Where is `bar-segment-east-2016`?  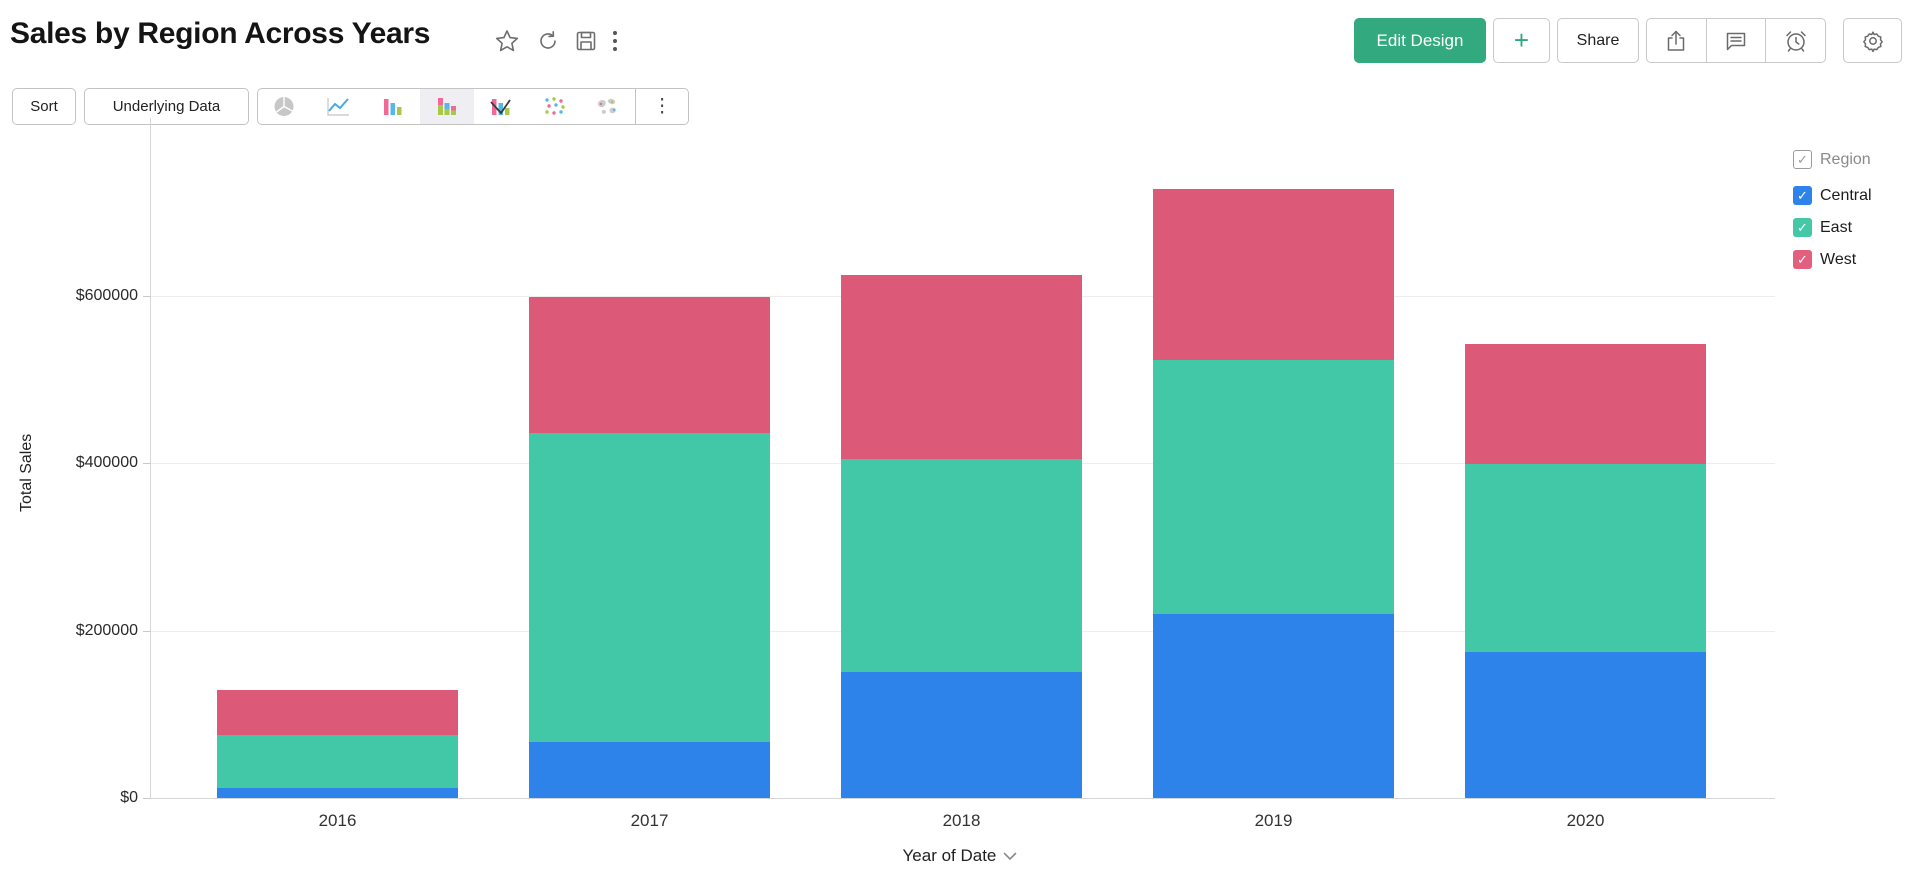
bar-segment-east-2016 is located at coordinates (337, 761).